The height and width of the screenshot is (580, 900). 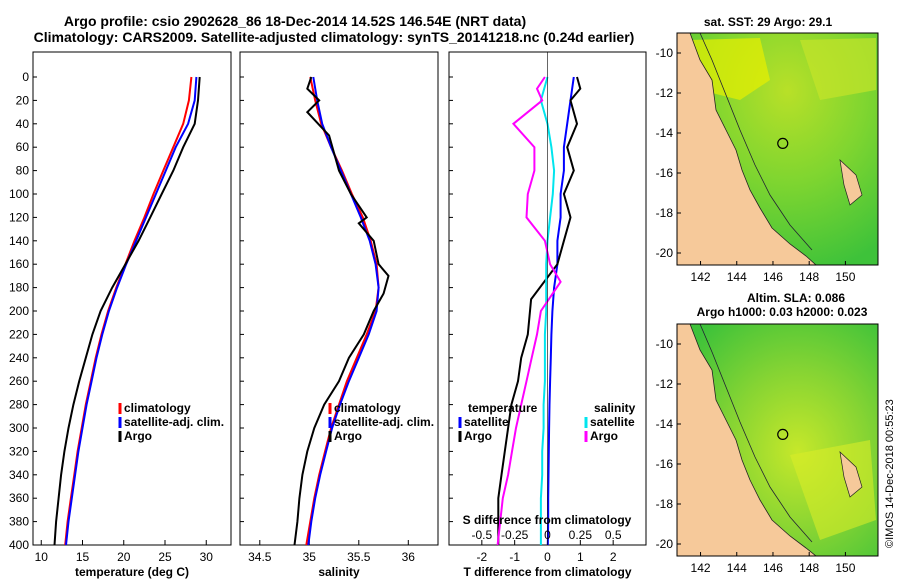 What do you see at coordinates (665, 93) in the screenshot?
I see `sst-map-lat-tick-label: -12` at bounding box center [665, 93].